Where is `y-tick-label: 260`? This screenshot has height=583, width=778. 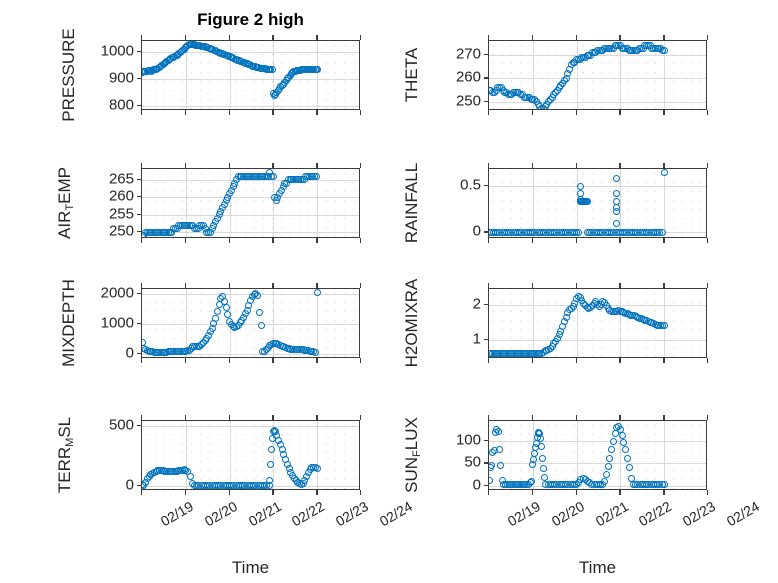 y-tick-label: 260 is located at coordinates (121, 196).